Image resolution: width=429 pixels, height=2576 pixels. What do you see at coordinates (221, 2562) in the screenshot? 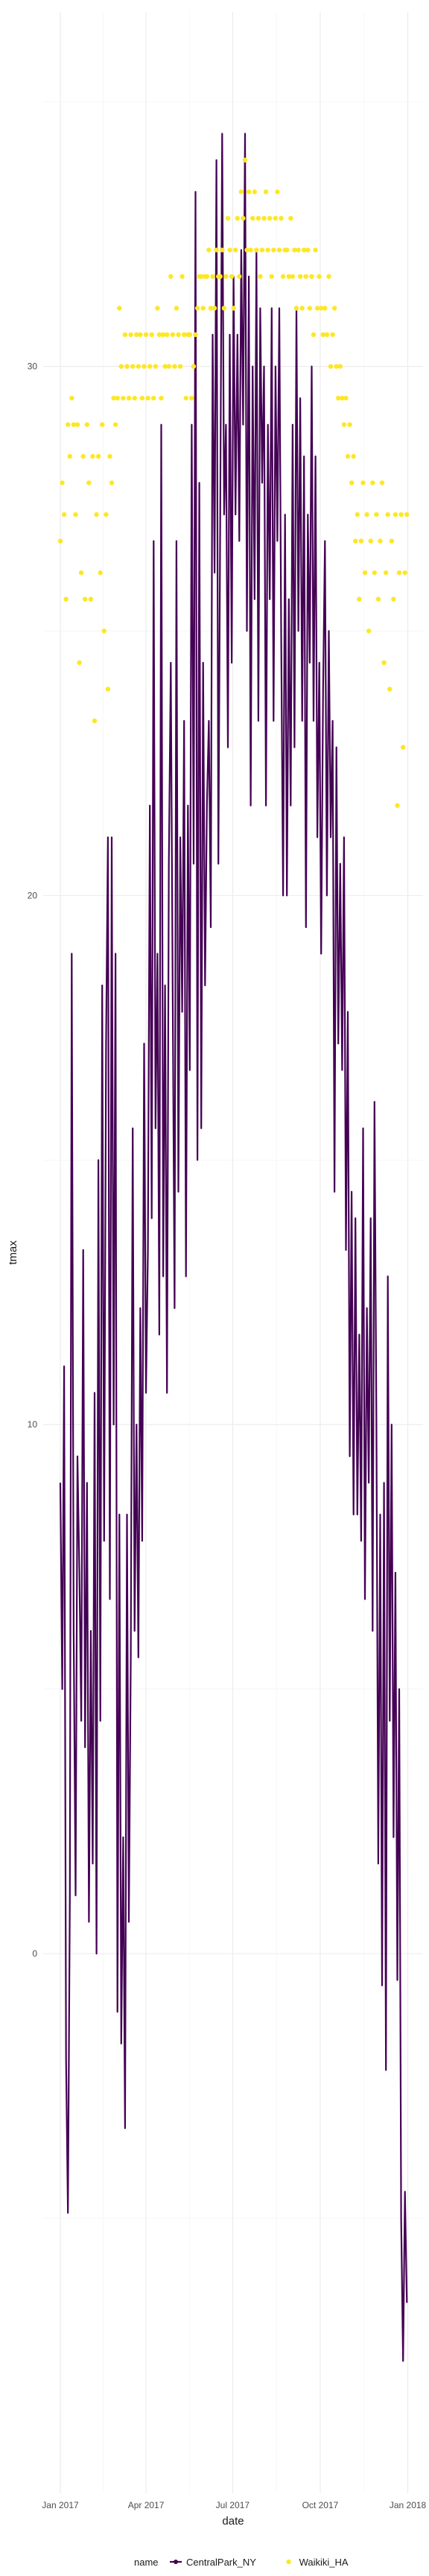
I see `legend-label-CentralPark_NY: CentralPark_NY` at bounding box center [221, 2562].